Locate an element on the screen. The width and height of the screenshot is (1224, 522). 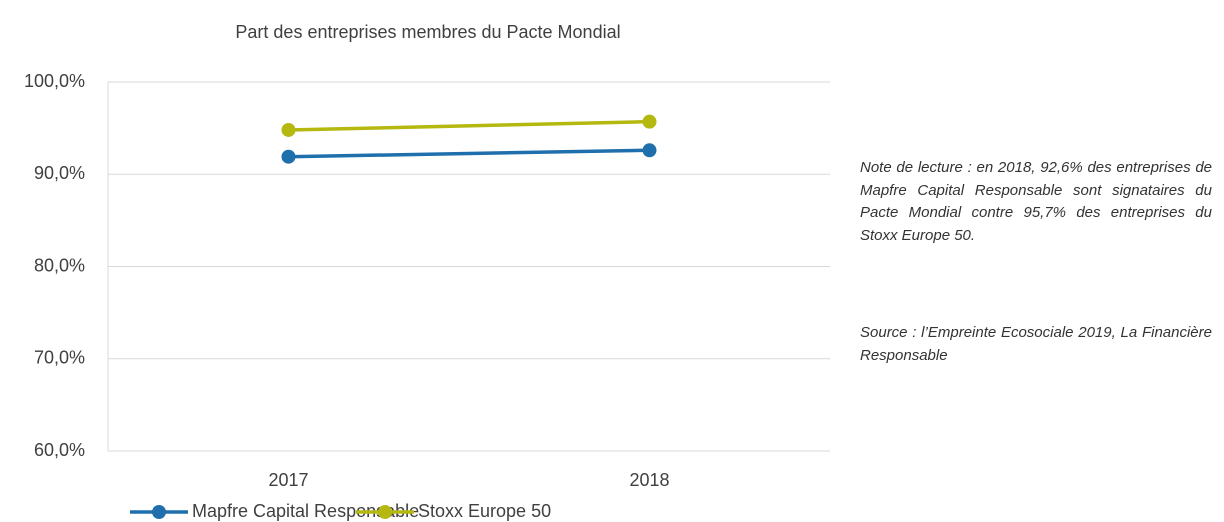
y-tick-label: 70,0% is located at coordinates (59, 358).